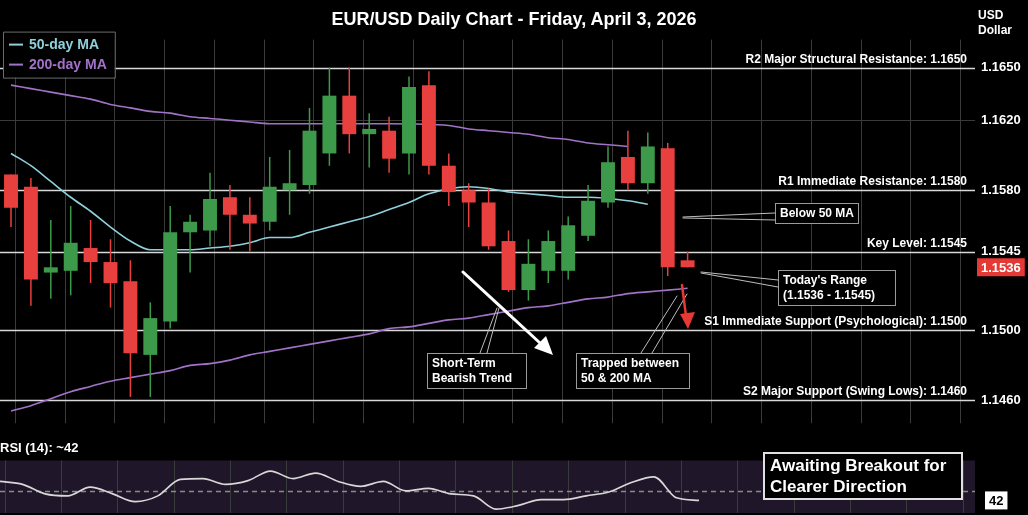 The width and height of the screenshot is (1028, 515). Describe the element at coordinates (1001, 251) in the screenshot. I see `y-tick-label: 1.1545` at that location.